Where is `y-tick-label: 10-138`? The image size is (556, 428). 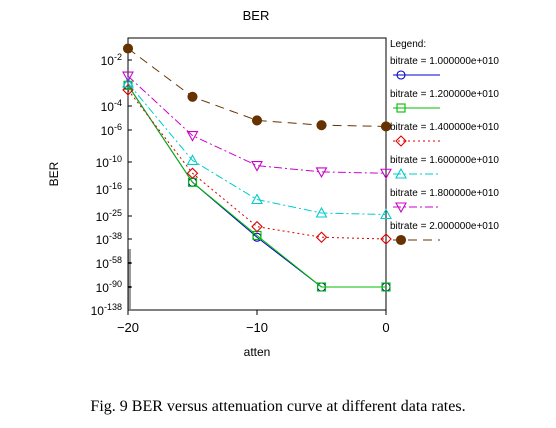 y-tick-label: 10-138 is located at coordinates (106, 310).